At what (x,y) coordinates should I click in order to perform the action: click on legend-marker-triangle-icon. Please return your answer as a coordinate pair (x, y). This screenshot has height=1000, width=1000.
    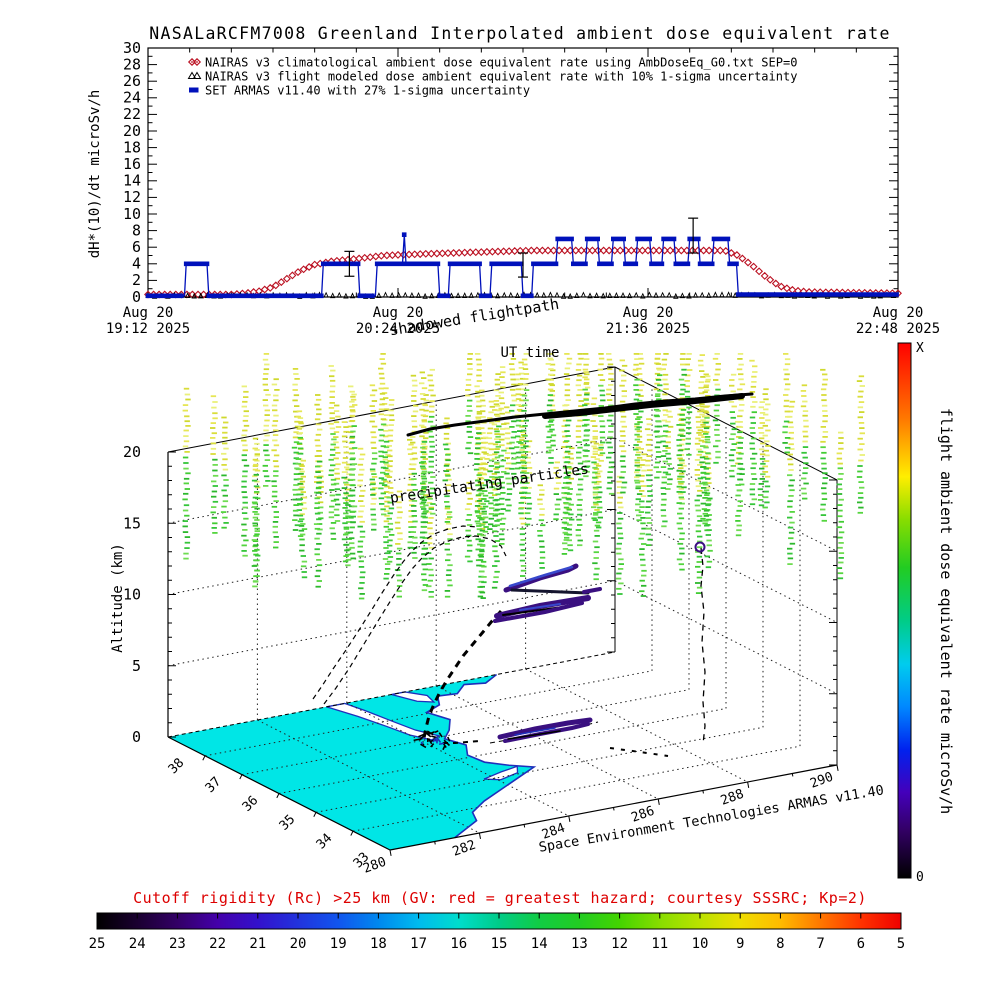
    Looking at the image, I should click on (194, 75).